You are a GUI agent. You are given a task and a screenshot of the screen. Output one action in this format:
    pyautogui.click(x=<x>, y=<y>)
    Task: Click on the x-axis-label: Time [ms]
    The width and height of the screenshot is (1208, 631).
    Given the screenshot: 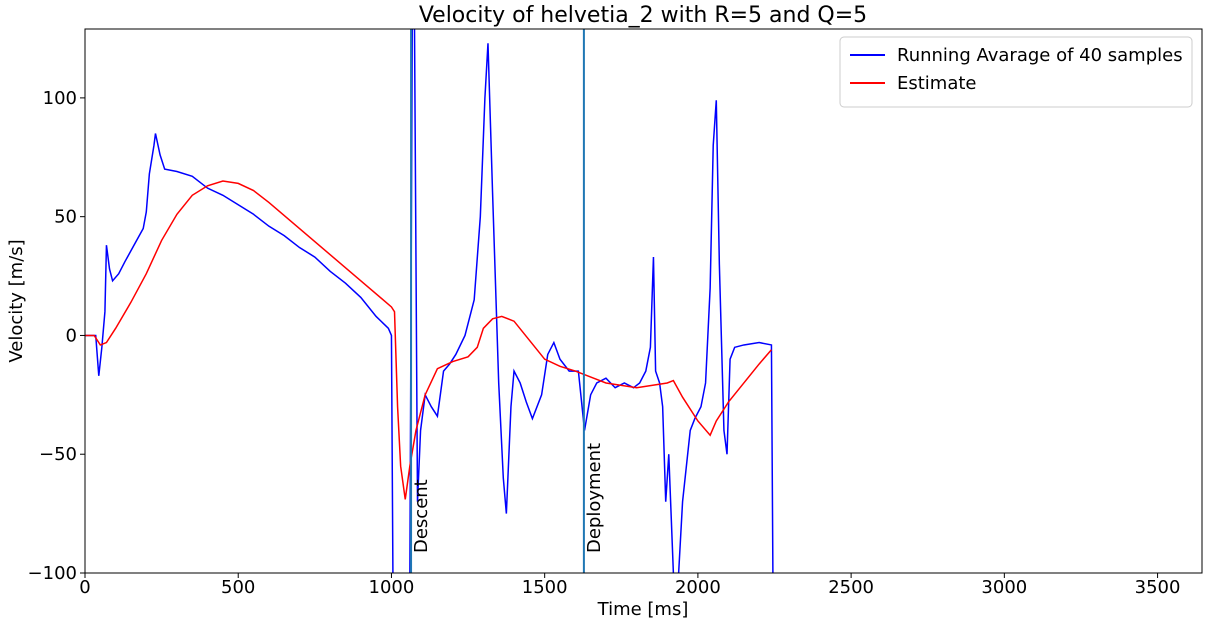 What is the action you would take?
    pyautogui.click(x=643, y=609)
    